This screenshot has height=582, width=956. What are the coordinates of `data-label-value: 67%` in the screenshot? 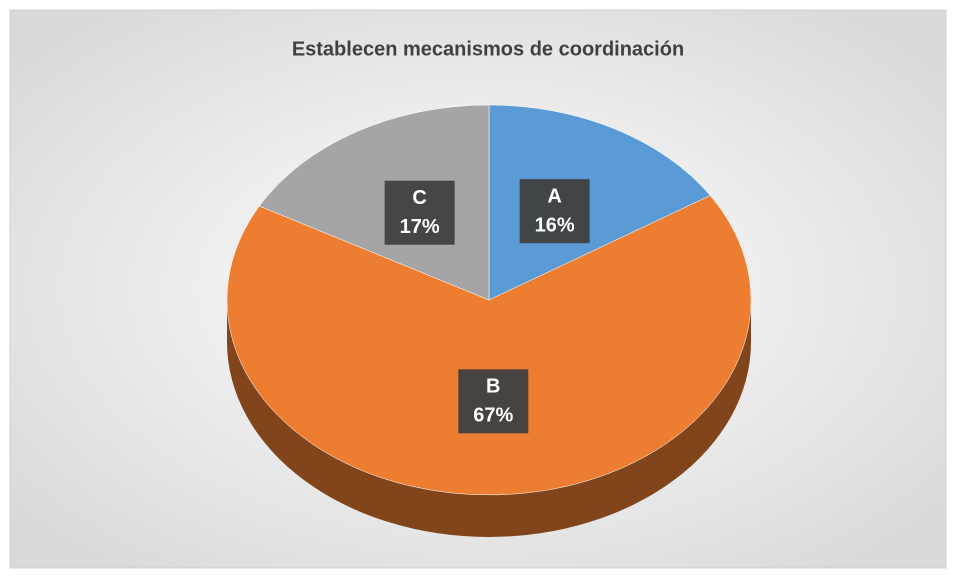 It's located at (493, 416).